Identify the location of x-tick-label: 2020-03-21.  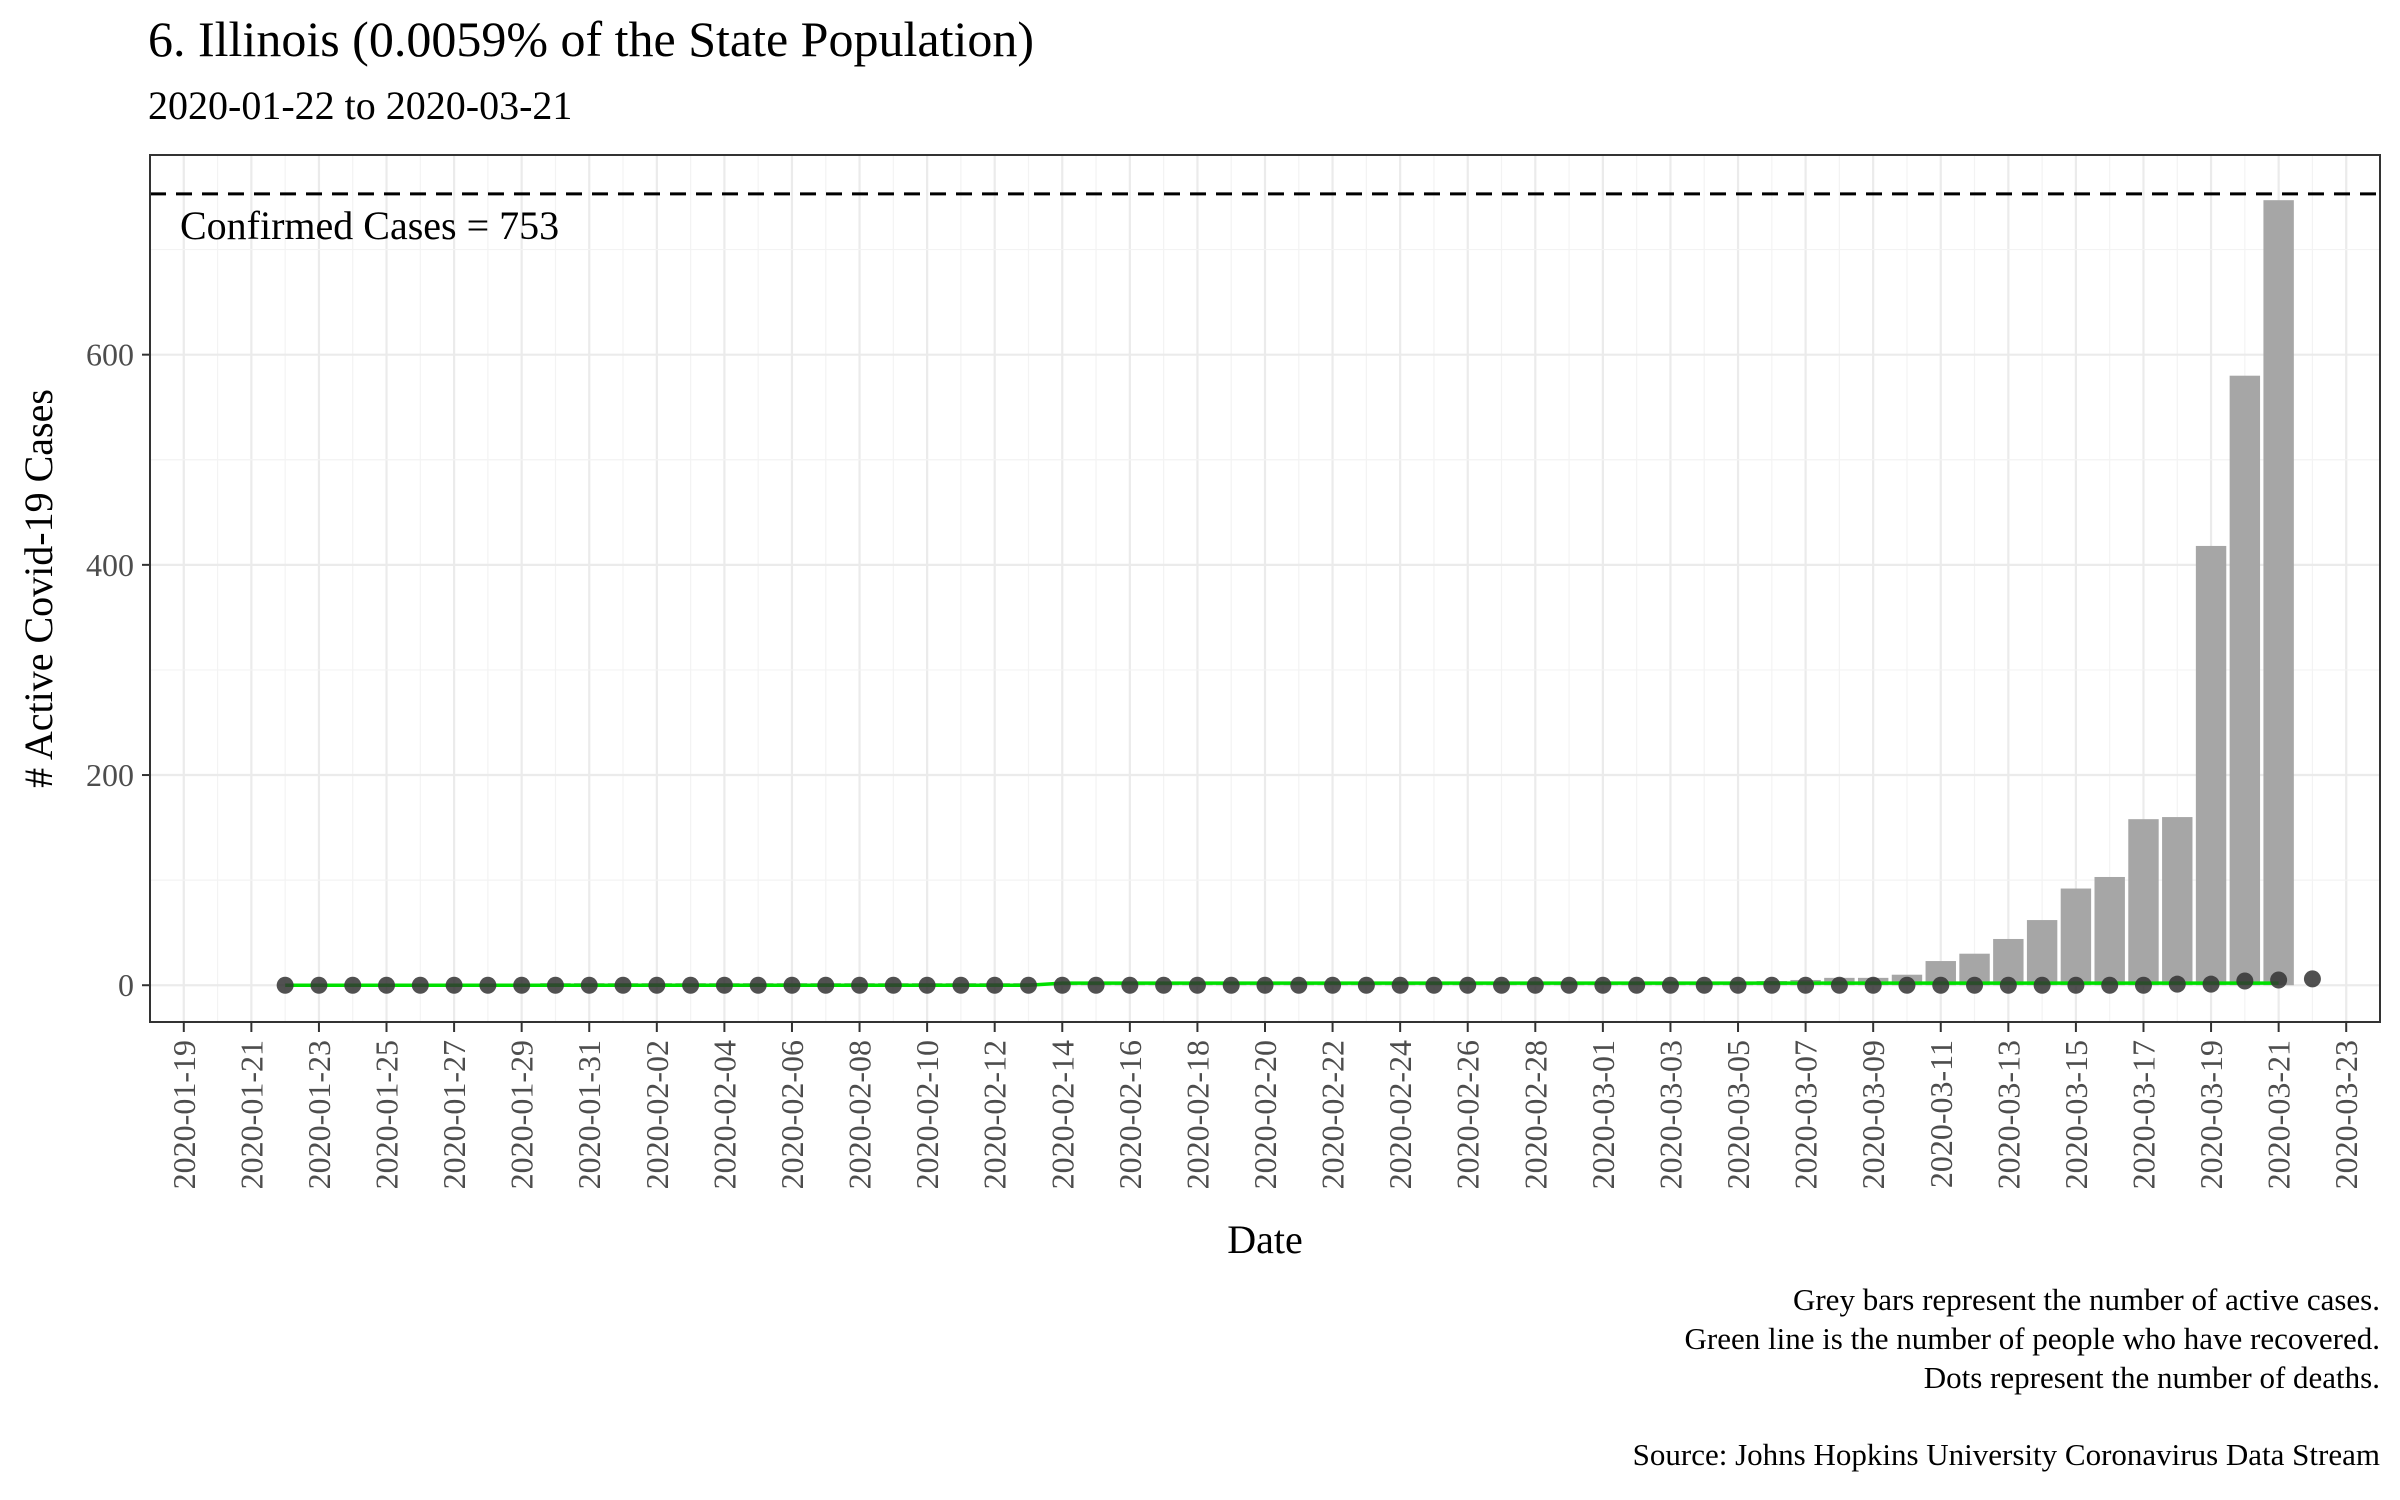
(2279, 1114).